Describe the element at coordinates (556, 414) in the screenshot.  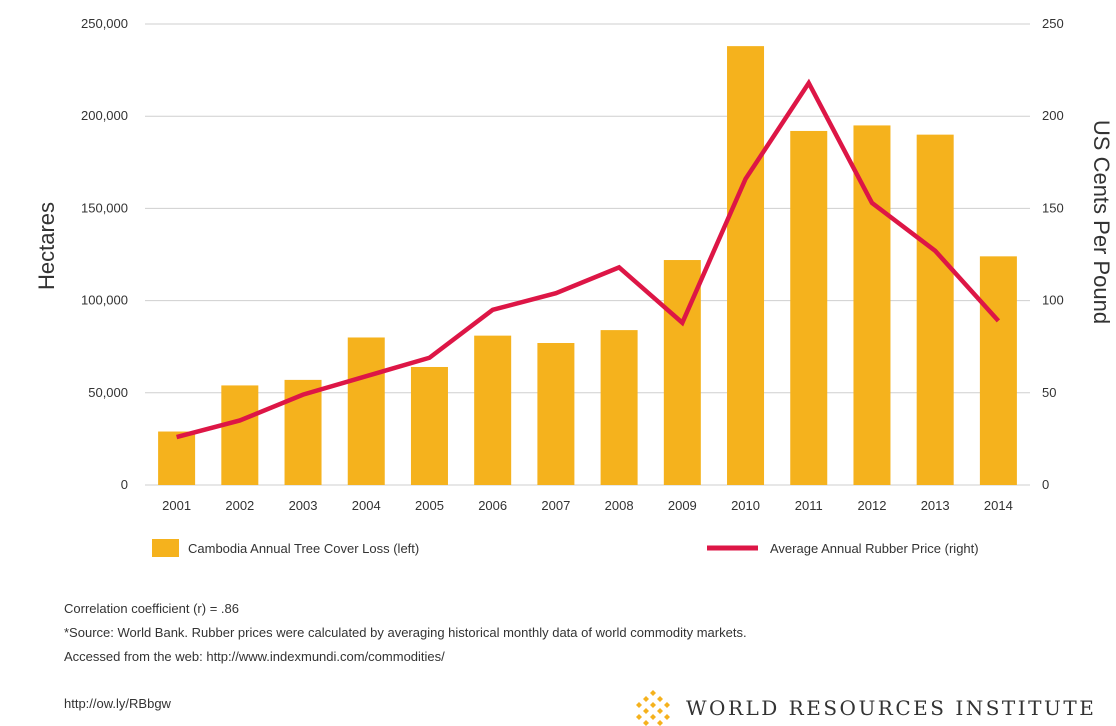
I see `bar-2007` at that location.